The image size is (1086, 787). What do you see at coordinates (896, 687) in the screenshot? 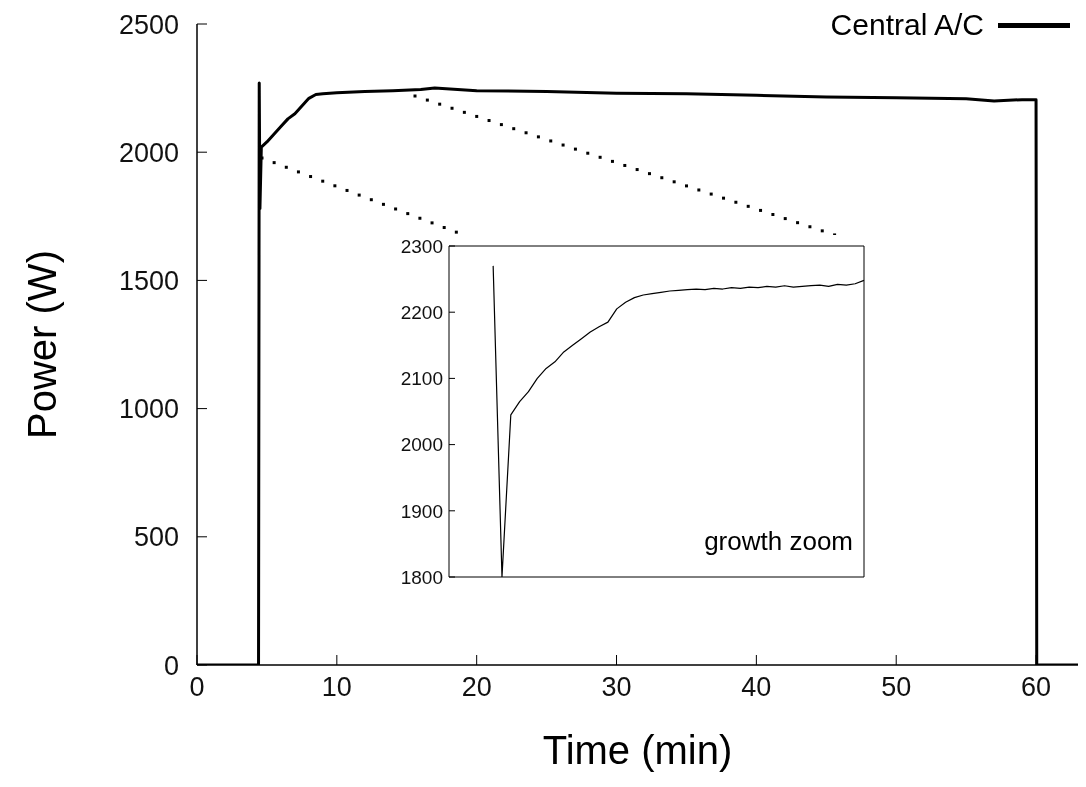
I see `x-tick-label: 50` at bounding box center [896, 687].